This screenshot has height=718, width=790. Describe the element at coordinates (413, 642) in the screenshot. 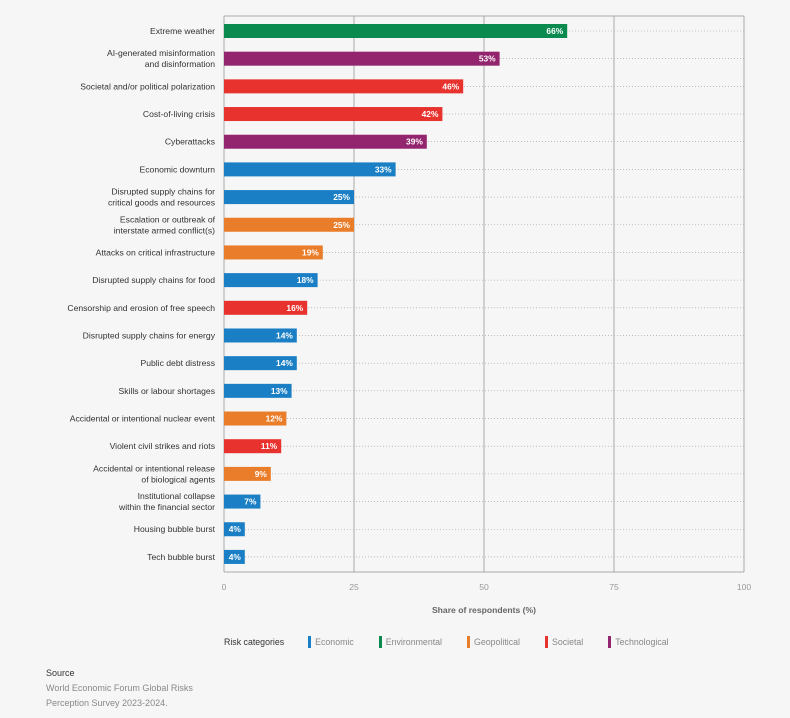

I see `legend-label: Environmental` at that location.